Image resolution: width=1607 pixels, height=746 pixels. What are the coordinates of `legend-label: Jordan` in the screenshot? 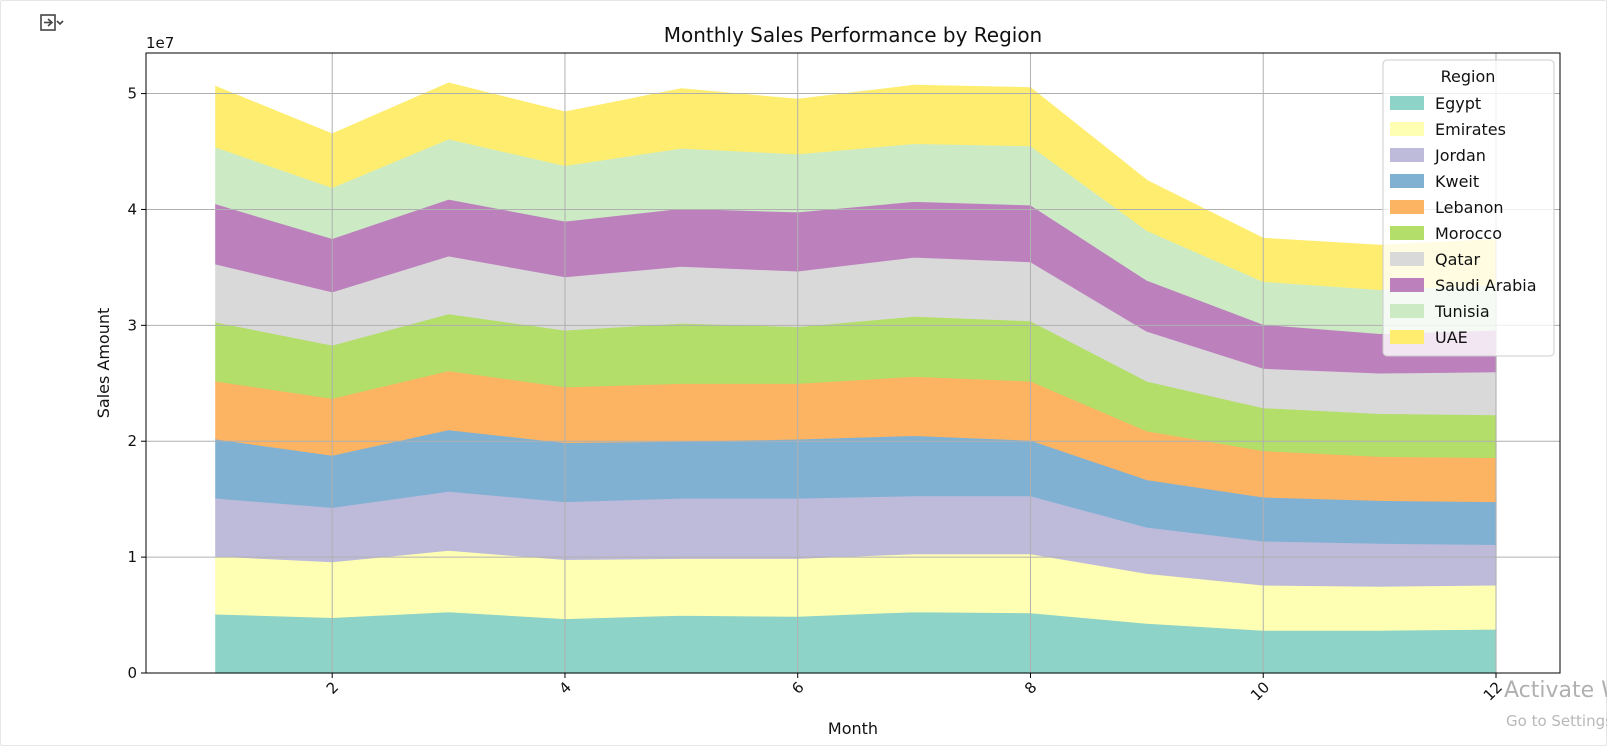 It's located at (1460, 155).